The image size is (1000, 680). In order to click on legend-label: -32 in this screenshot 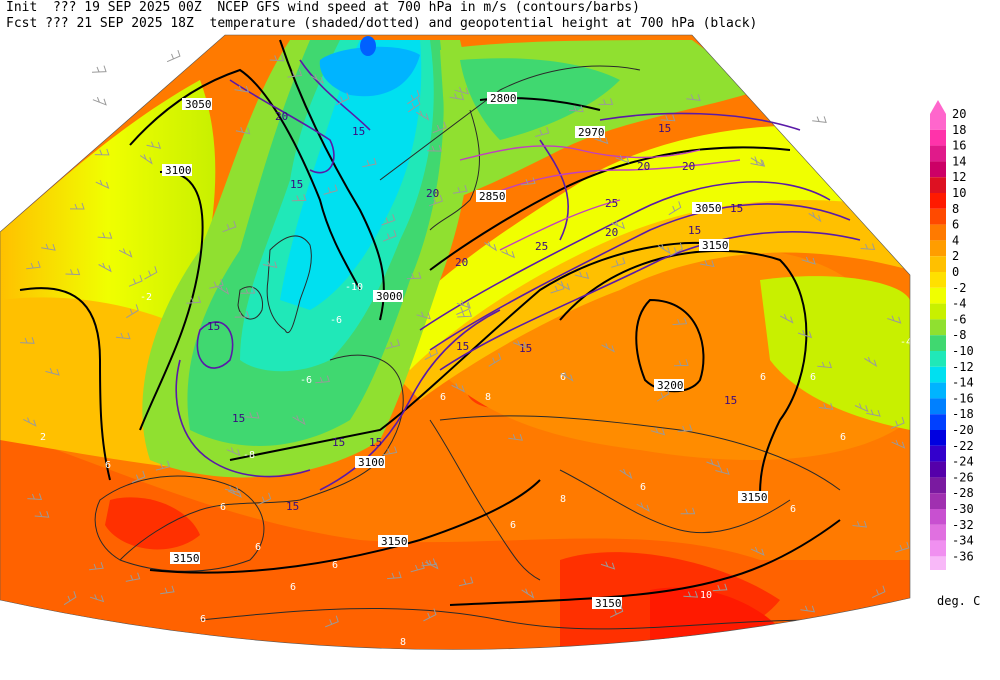, I will do `click(963, 525)`.